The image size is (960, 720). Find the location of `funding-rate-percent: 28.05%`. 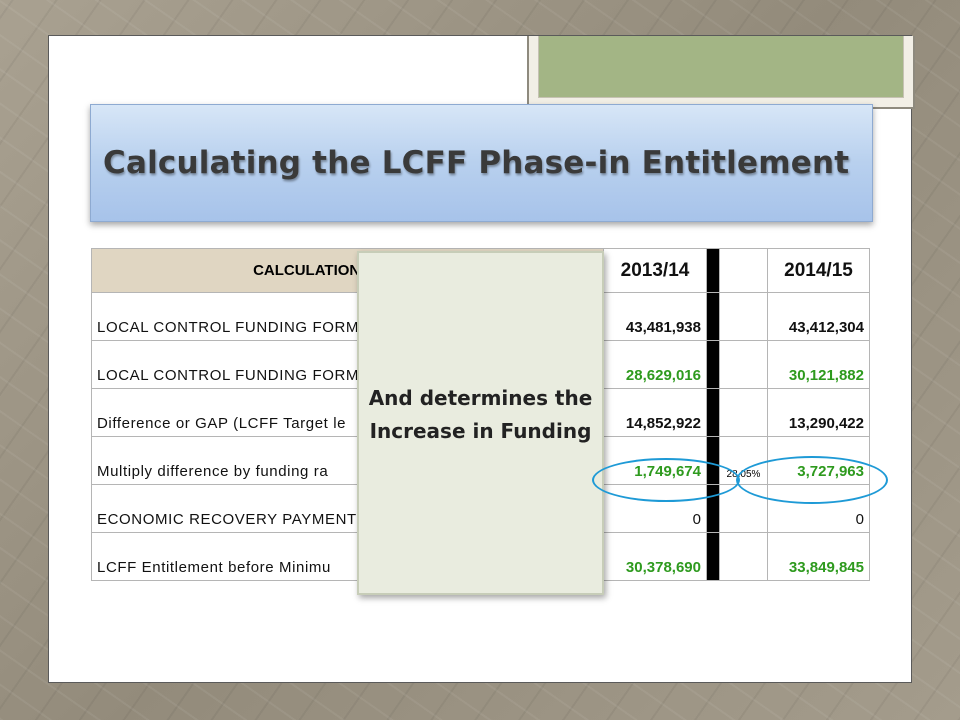

funding-rate-percent: 28.05% is located at coordinates (743, 460).